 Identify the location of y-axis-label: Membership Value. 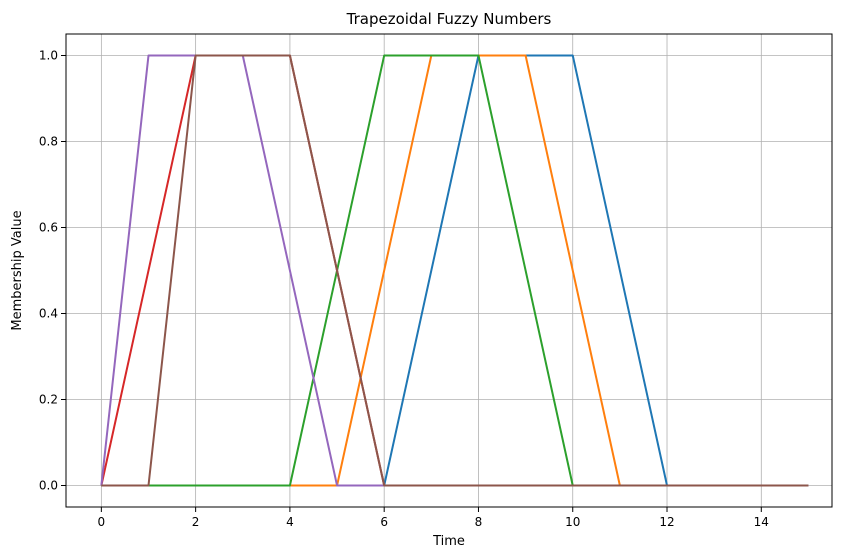
(17, 270).